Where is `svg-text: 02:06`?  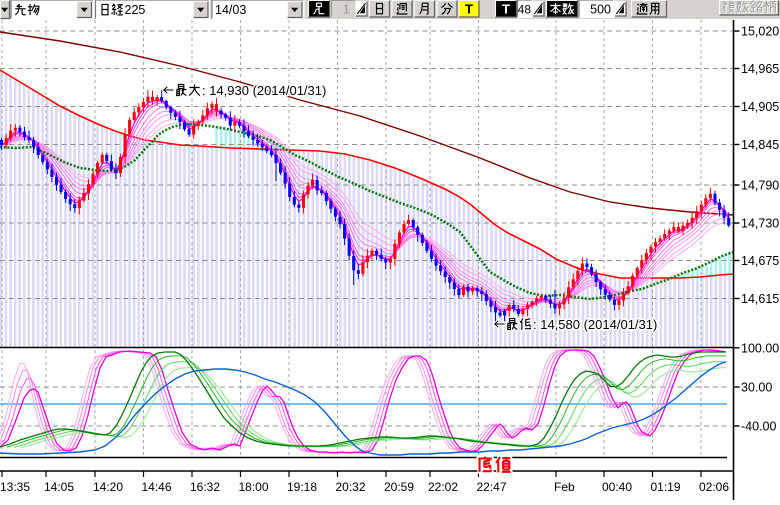
svg-text: 02:06 is located at coordinates (714, 487).